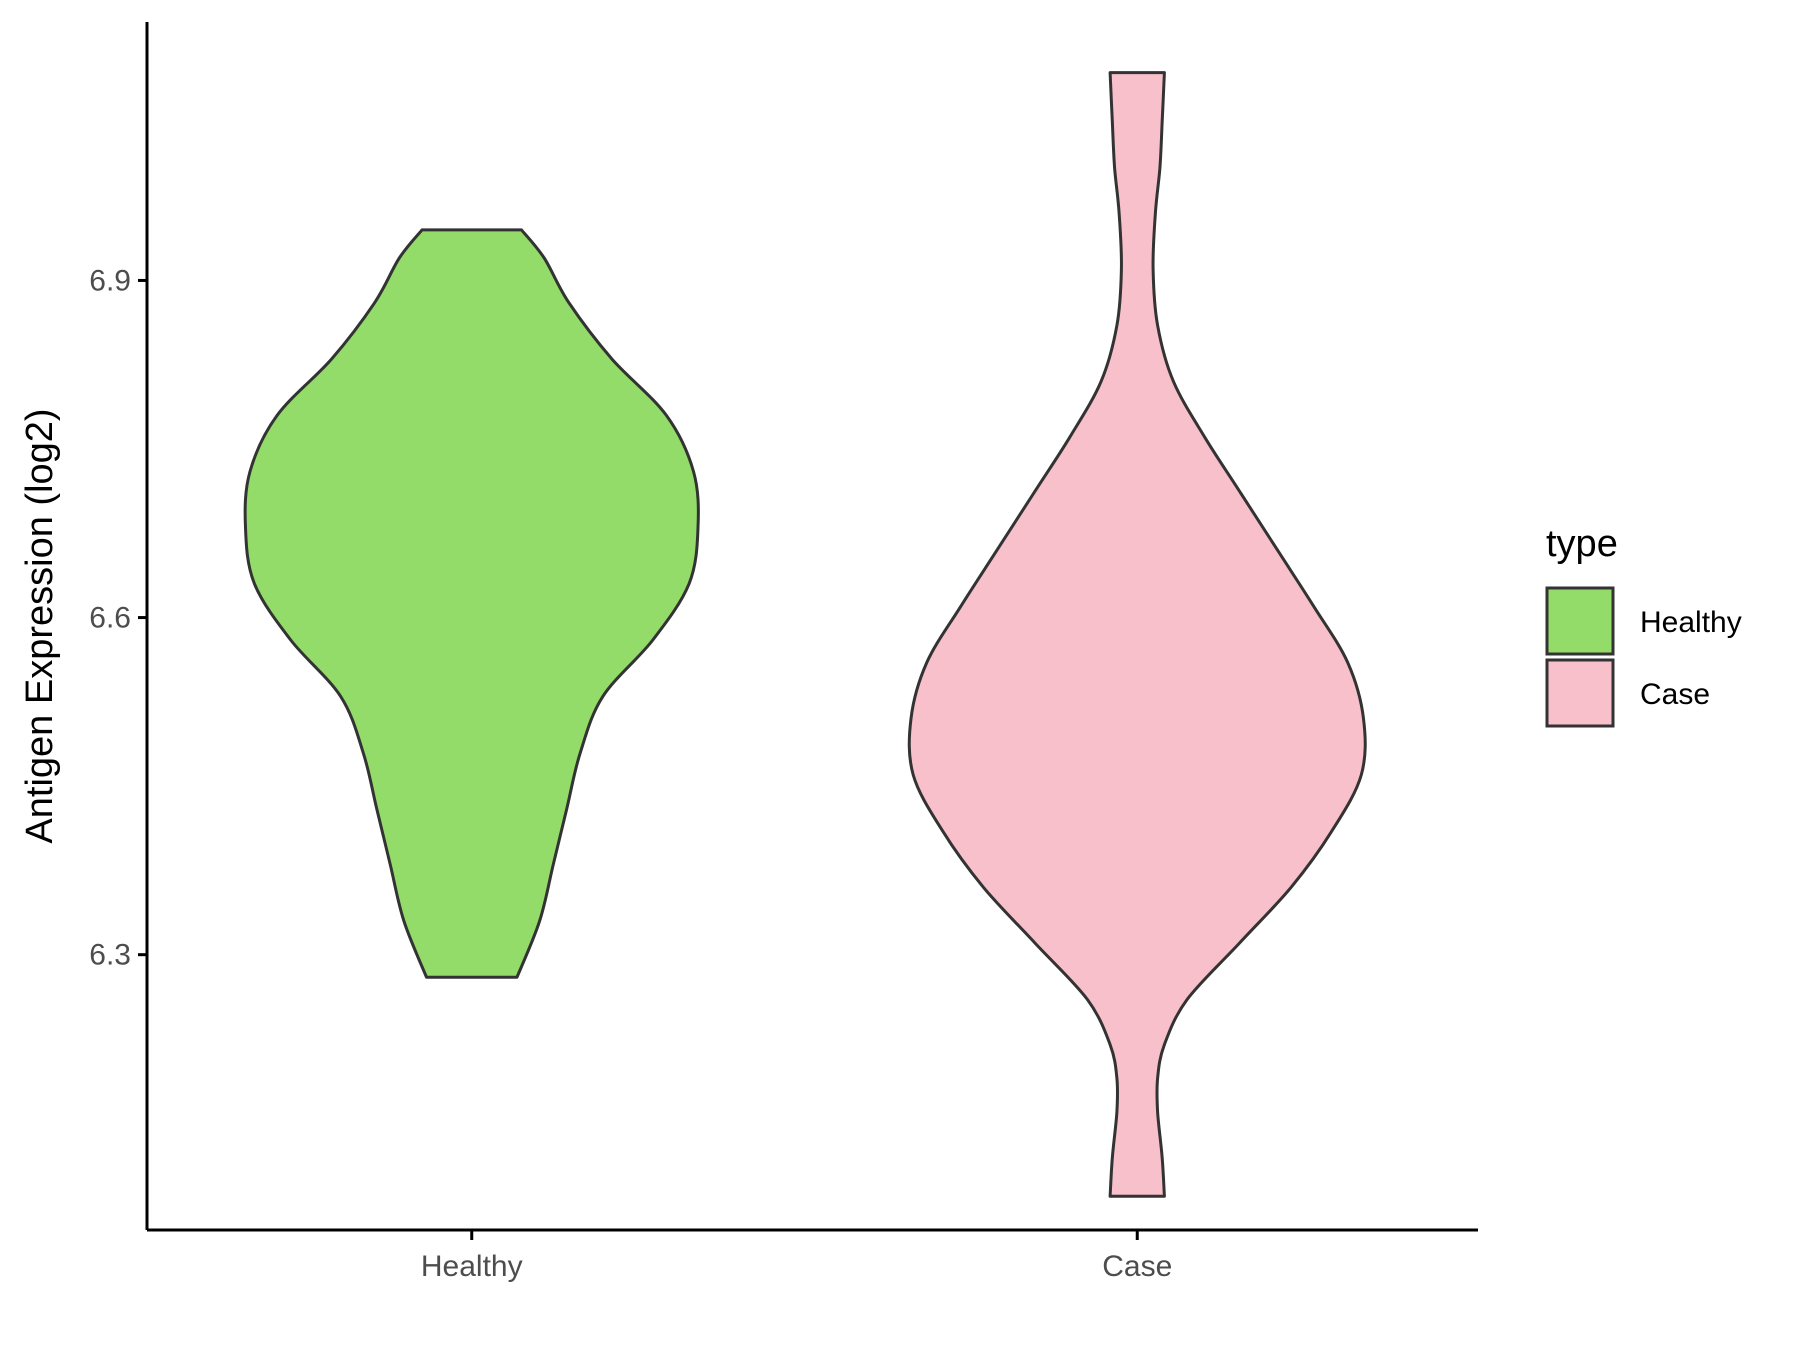 Image resolution: width=1800 pixels, height=1350 pixels. I want to click on legend-items: Healthy Case, so click(1643, 657).